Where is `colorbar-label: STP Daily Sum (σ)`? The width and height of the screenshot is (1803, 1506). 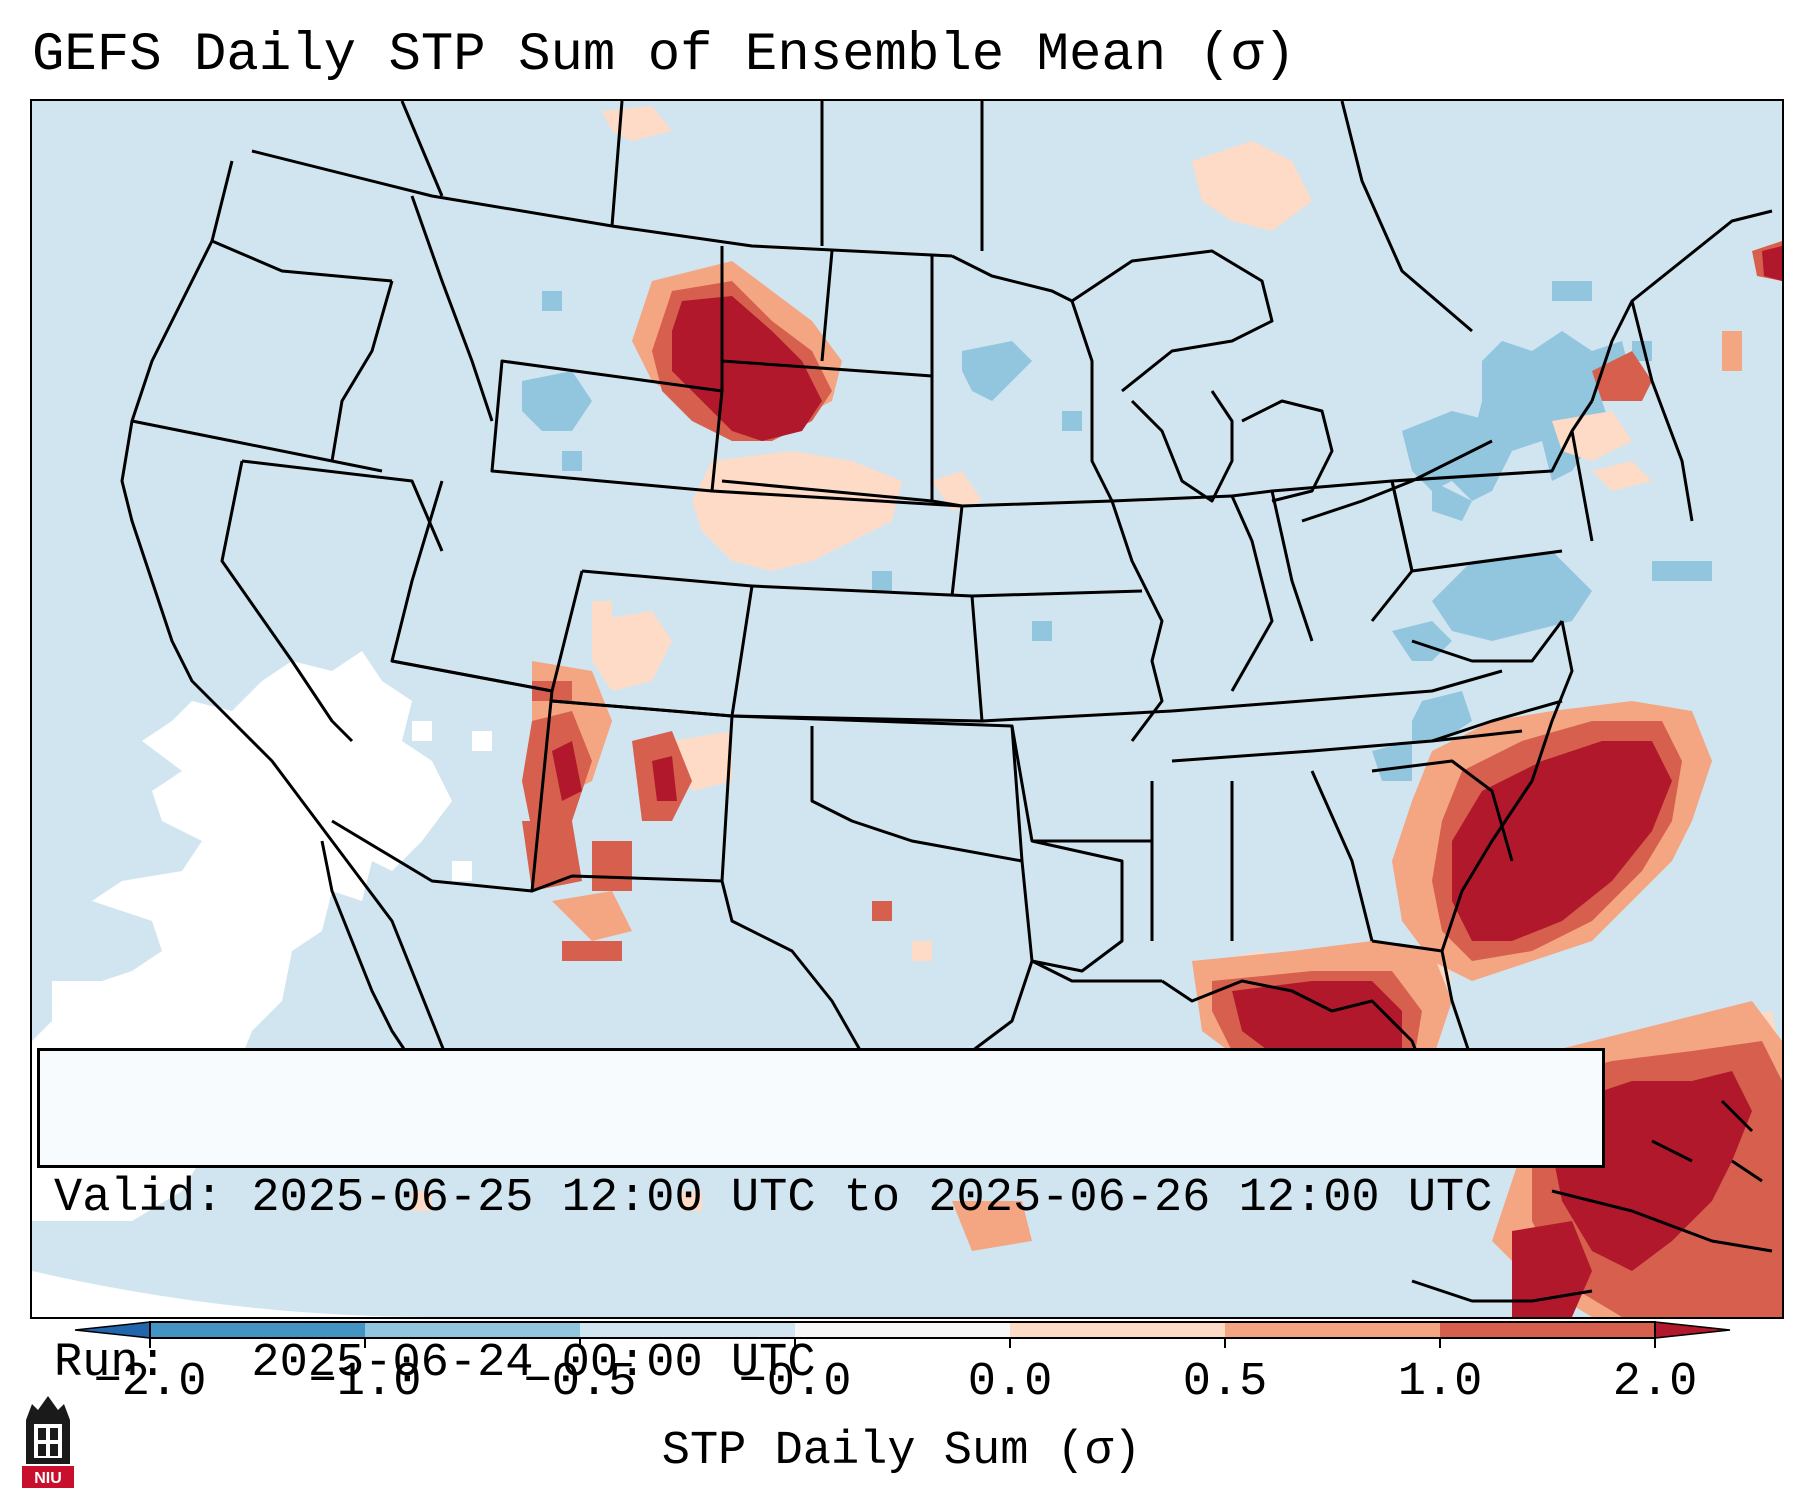
colorbar-label: STP Daily Sum (σ) is located at coordinates (901, 1452).